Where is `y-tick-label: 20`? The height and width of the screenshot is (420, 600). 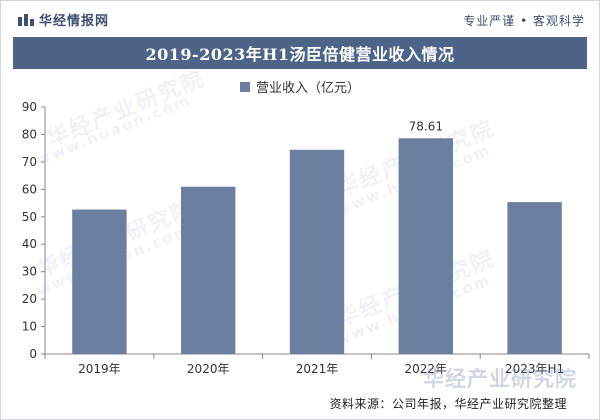
y-tick-label: 20 is located at coordinates (29, 299).